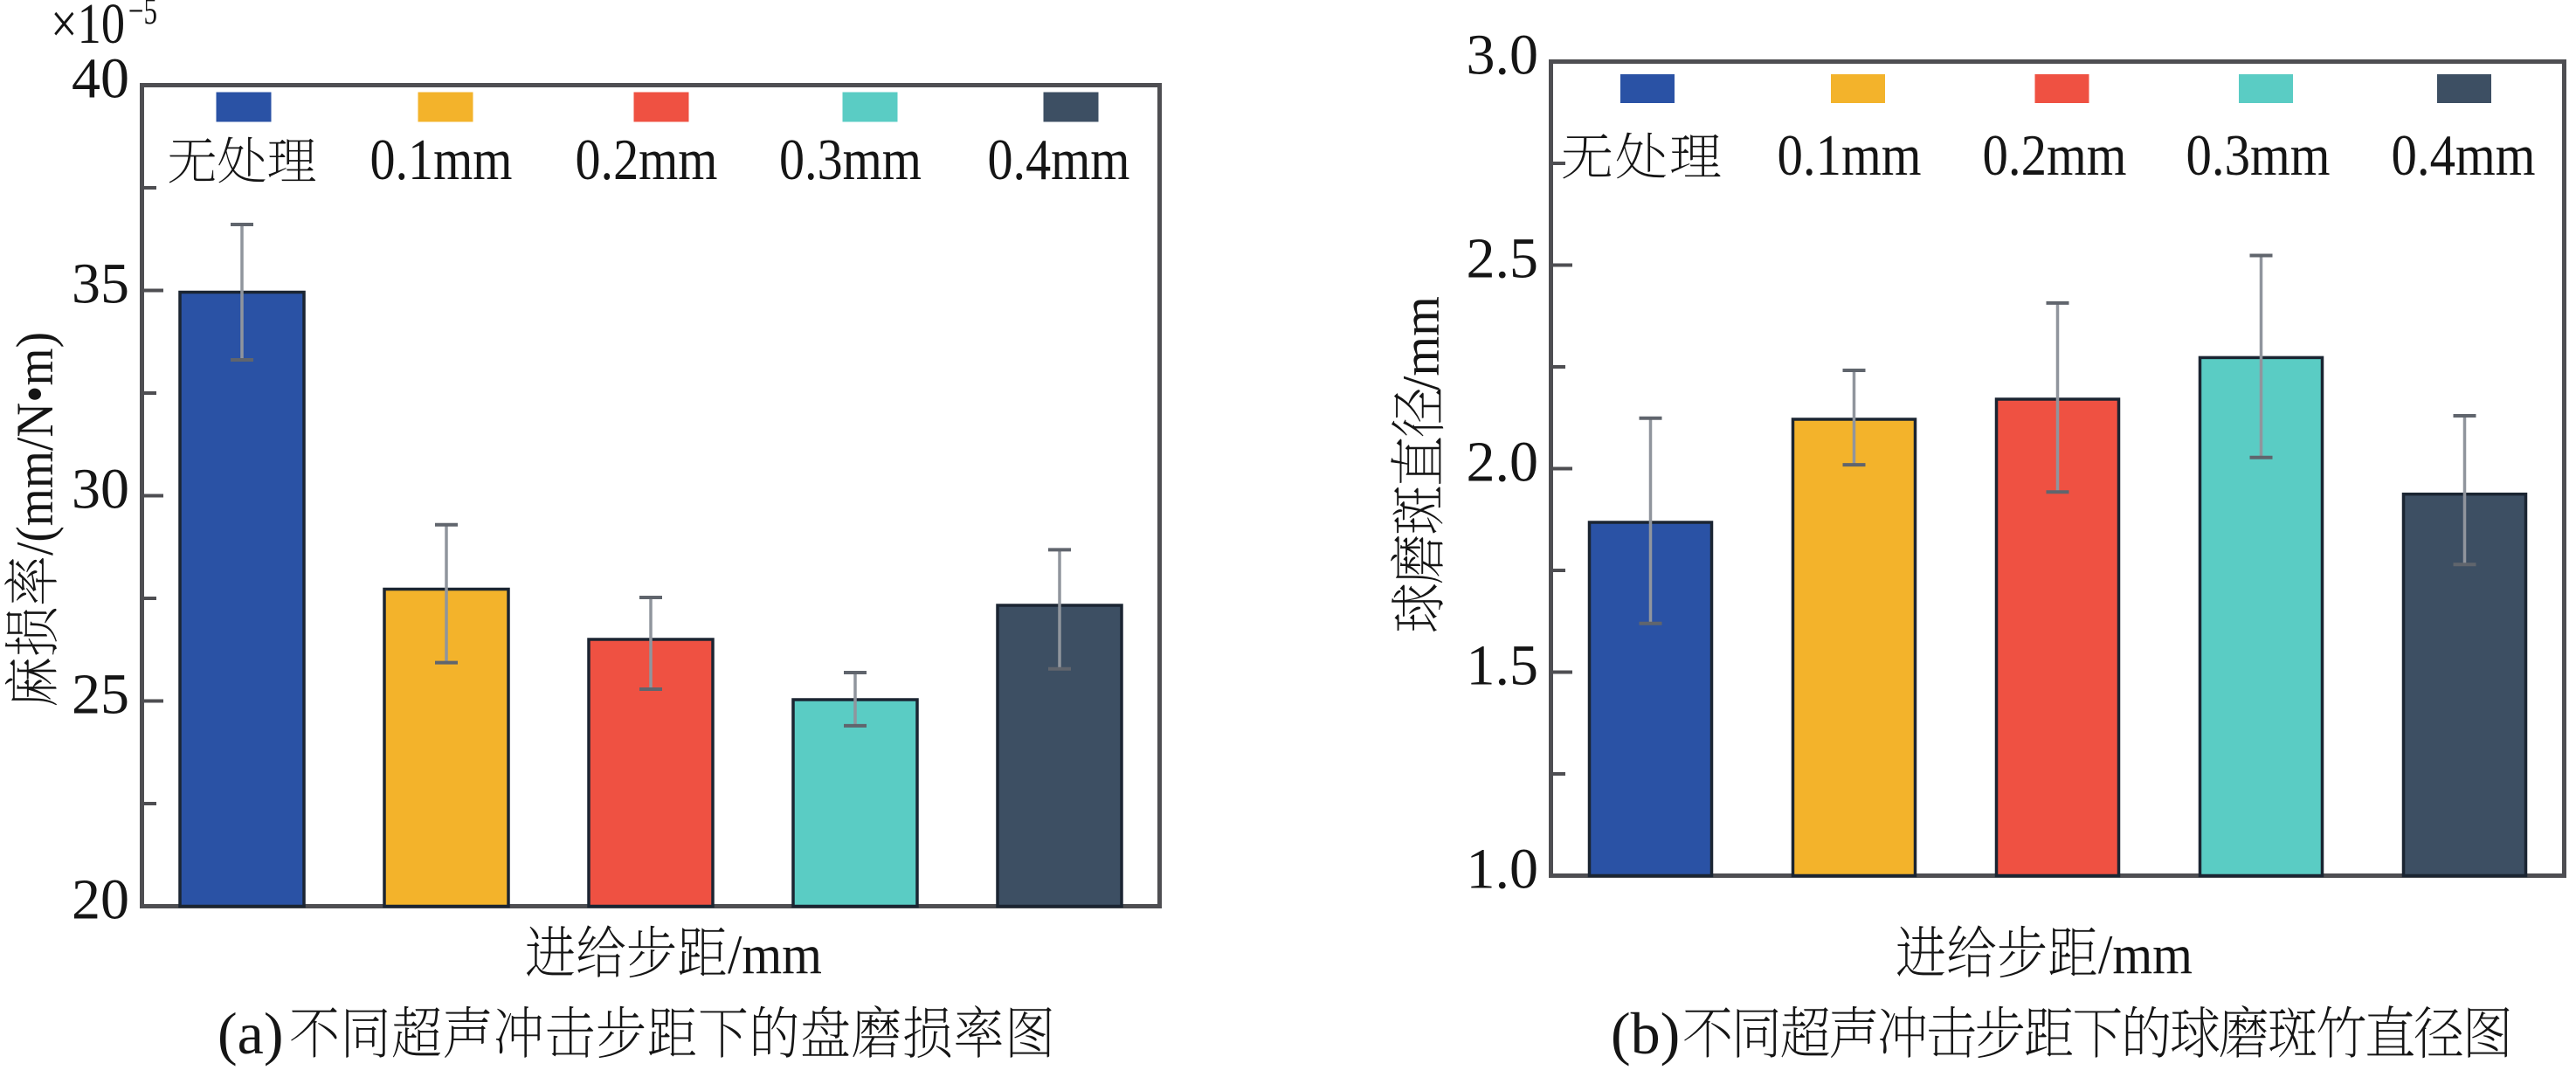  Describe the element at coordinates (1503, 259) in the screenshot. I see `svg-text: 2.5` at that location.